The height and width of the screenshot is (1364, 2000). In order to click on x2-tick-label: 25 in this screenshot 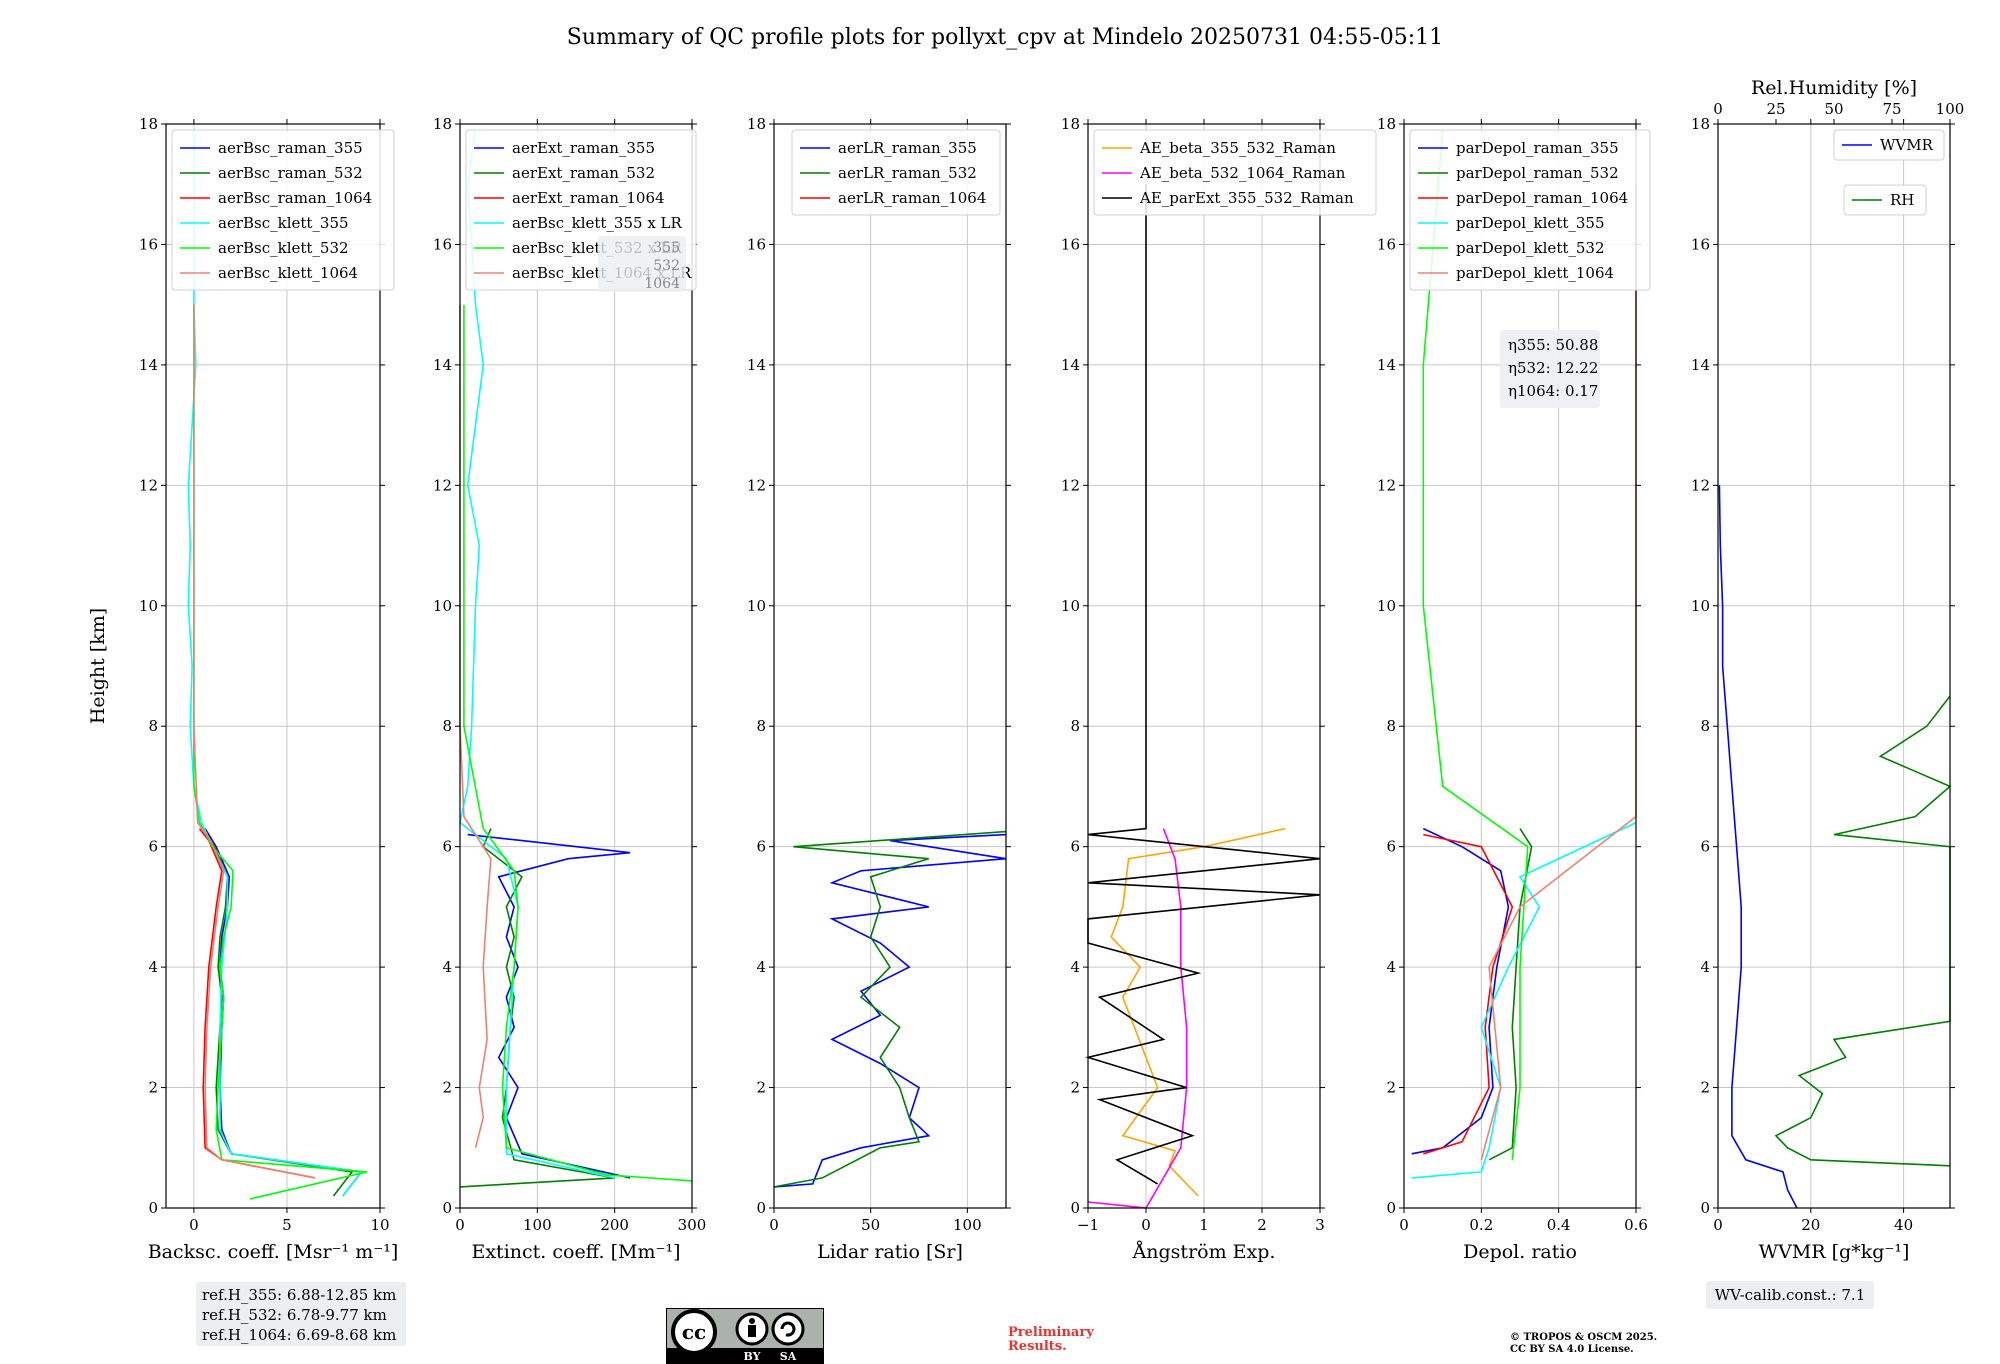, I will do `click(1775, 109)`.